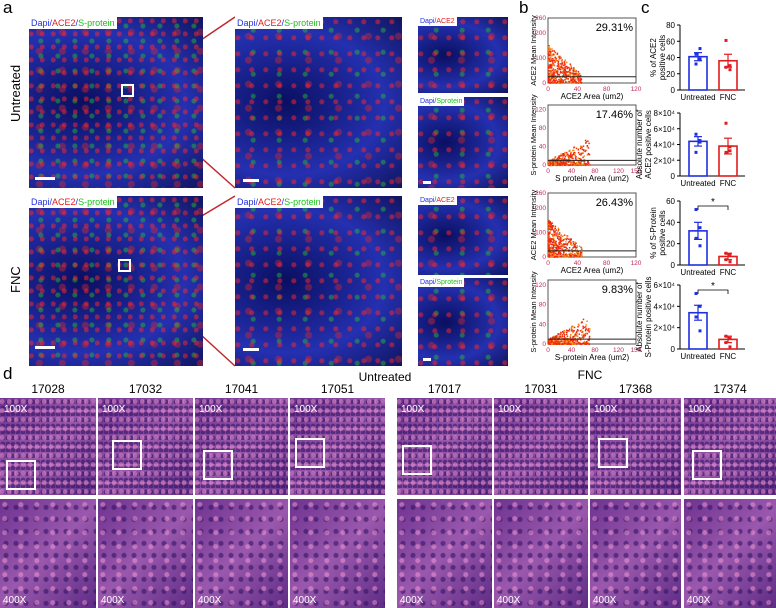 Image resolution: width=776 pixels, height=608 pixels. I want to click on panel-c-label: c, so click(645, 8).